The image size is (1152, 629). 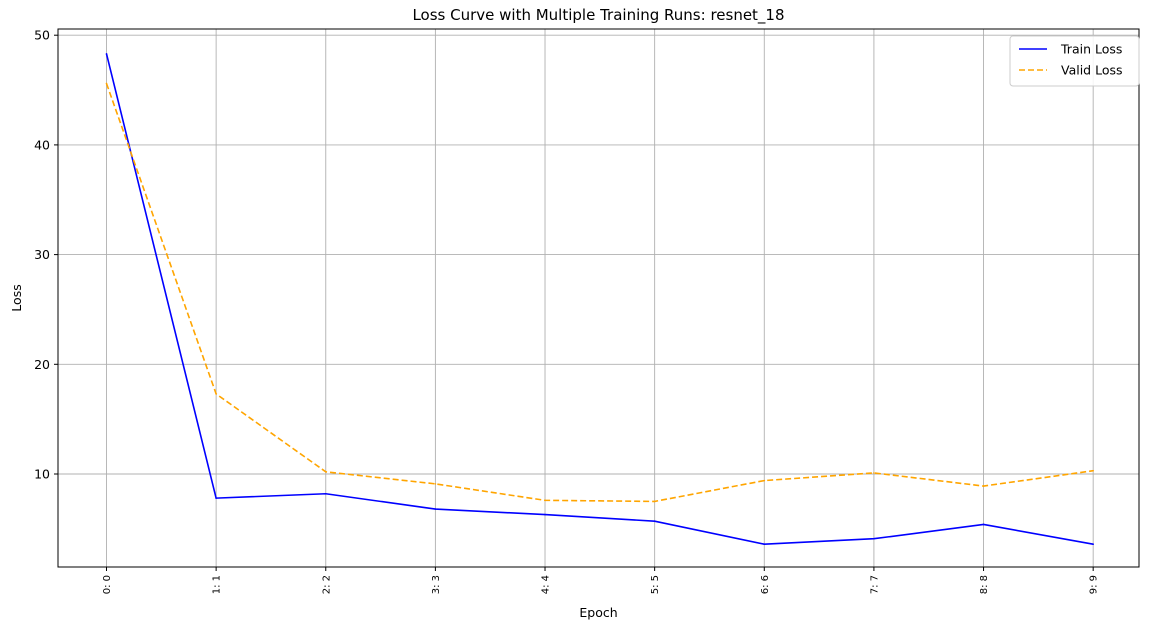 What do you see at coordinates (546, 584) in the screenshot?
I see `x-tick-label: 4` at bounding box center [546, 584].